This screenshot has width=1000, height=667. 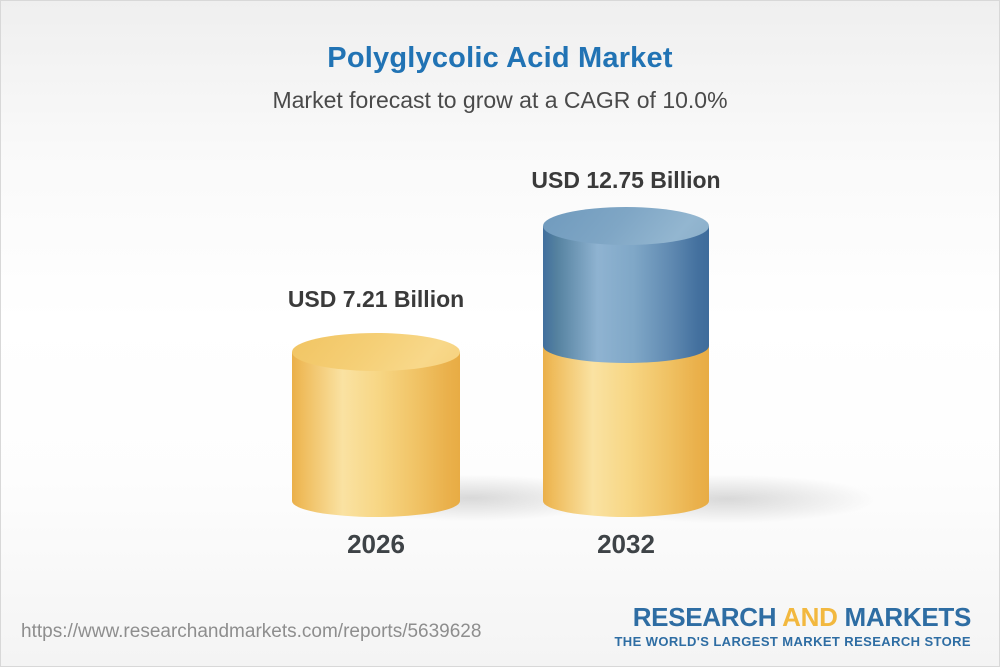 I want to click on bar-2026-cylinder-cap, so click(x=376, y=352).